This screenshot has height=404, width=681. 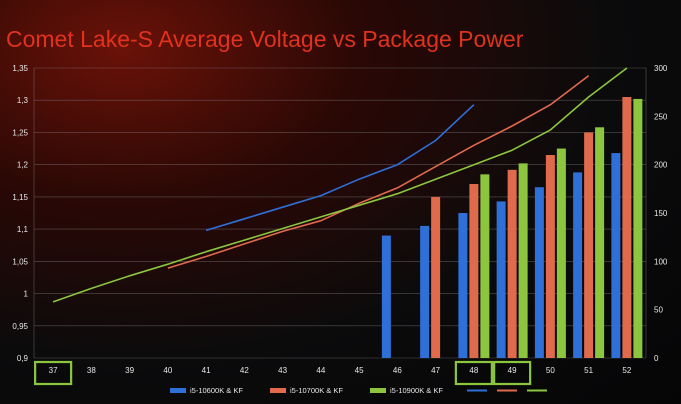 I want to click on y-tick-label: 1,1, so click(x=23, y=229).